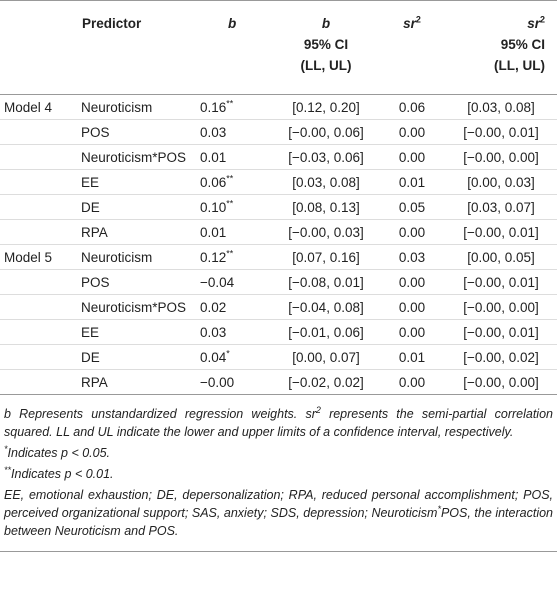 Image resolution: width=557 pixels, height=591 pixels. I want to click on cell-text: 0.05, so click(412, 207).